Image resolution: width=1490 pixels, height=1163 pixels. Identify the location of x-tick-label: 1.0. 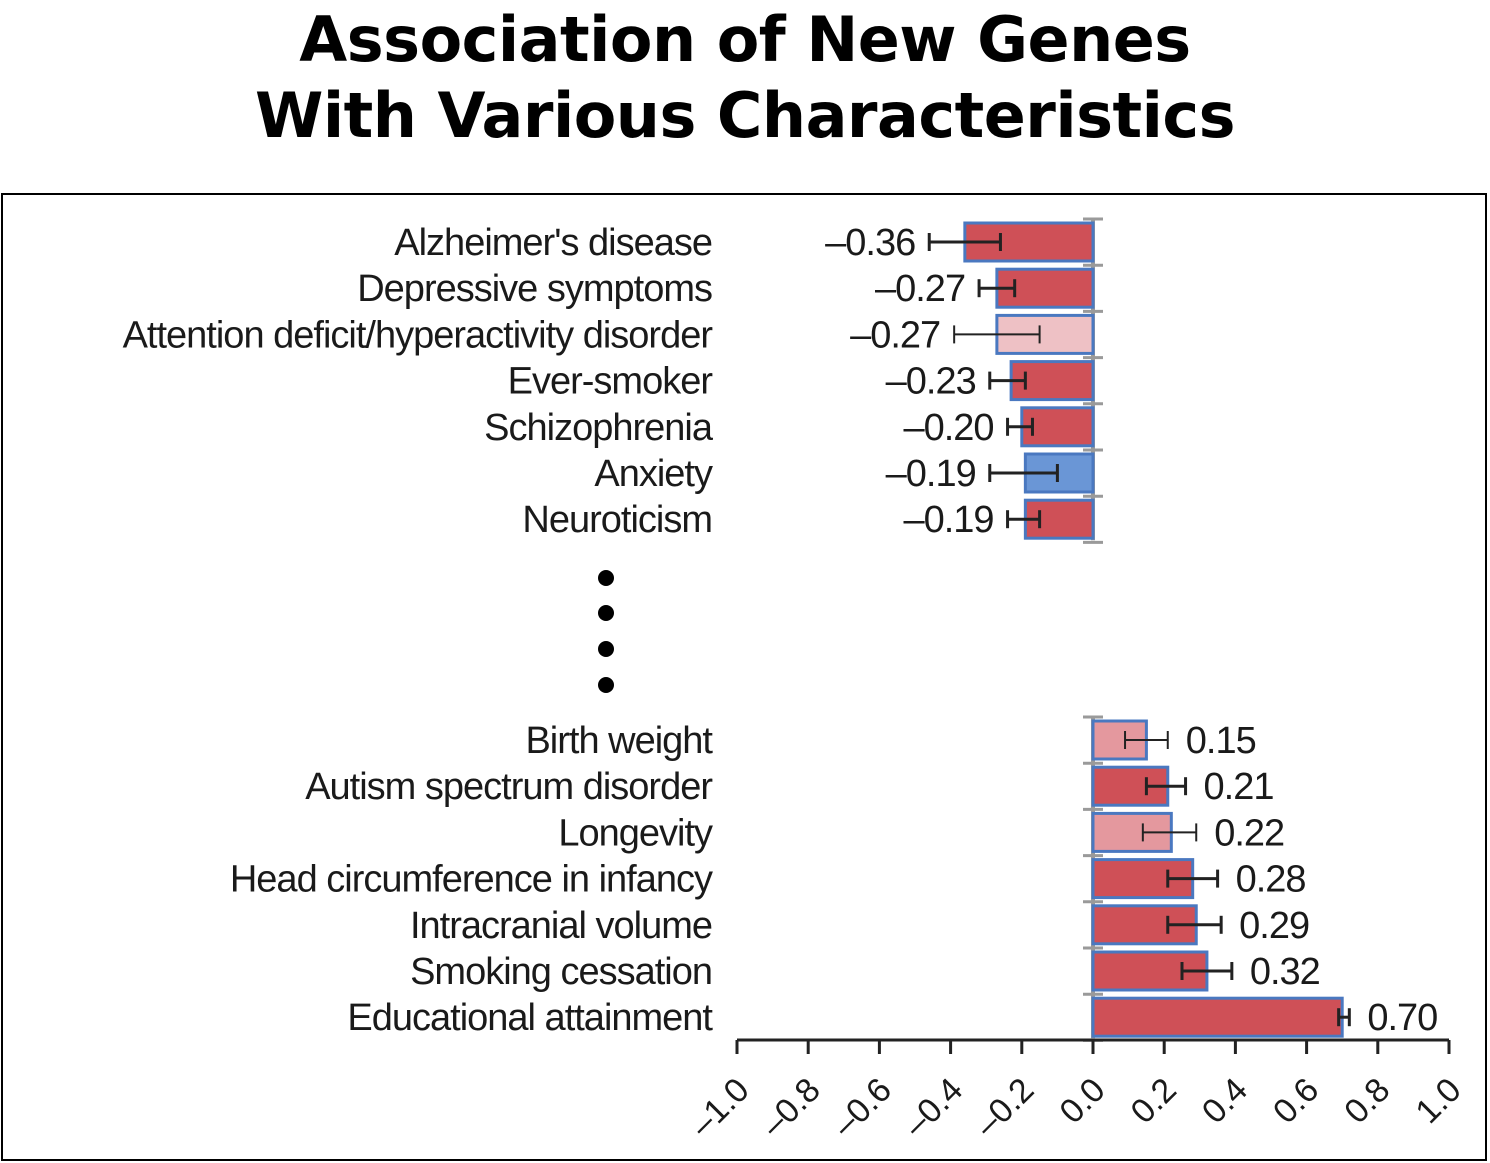
(1438, 1101).